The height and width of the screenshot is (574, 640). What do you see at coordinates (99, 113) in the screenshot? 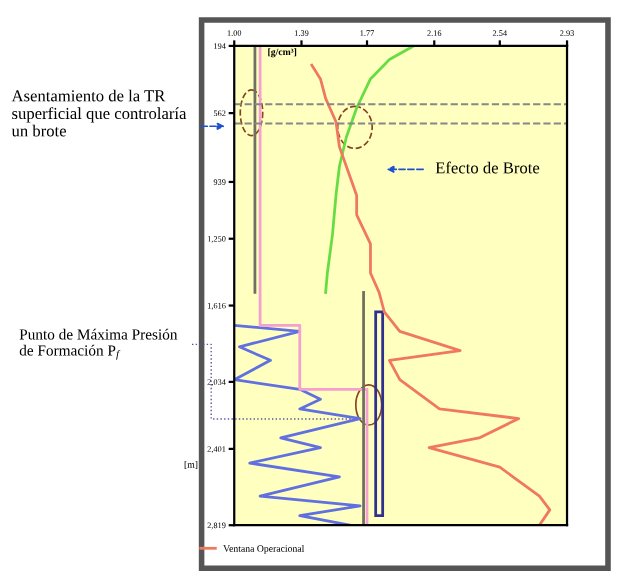
I see `text: Asentamiento de la TR superficial que controlaría un brote` at bounding box center [99, 113].